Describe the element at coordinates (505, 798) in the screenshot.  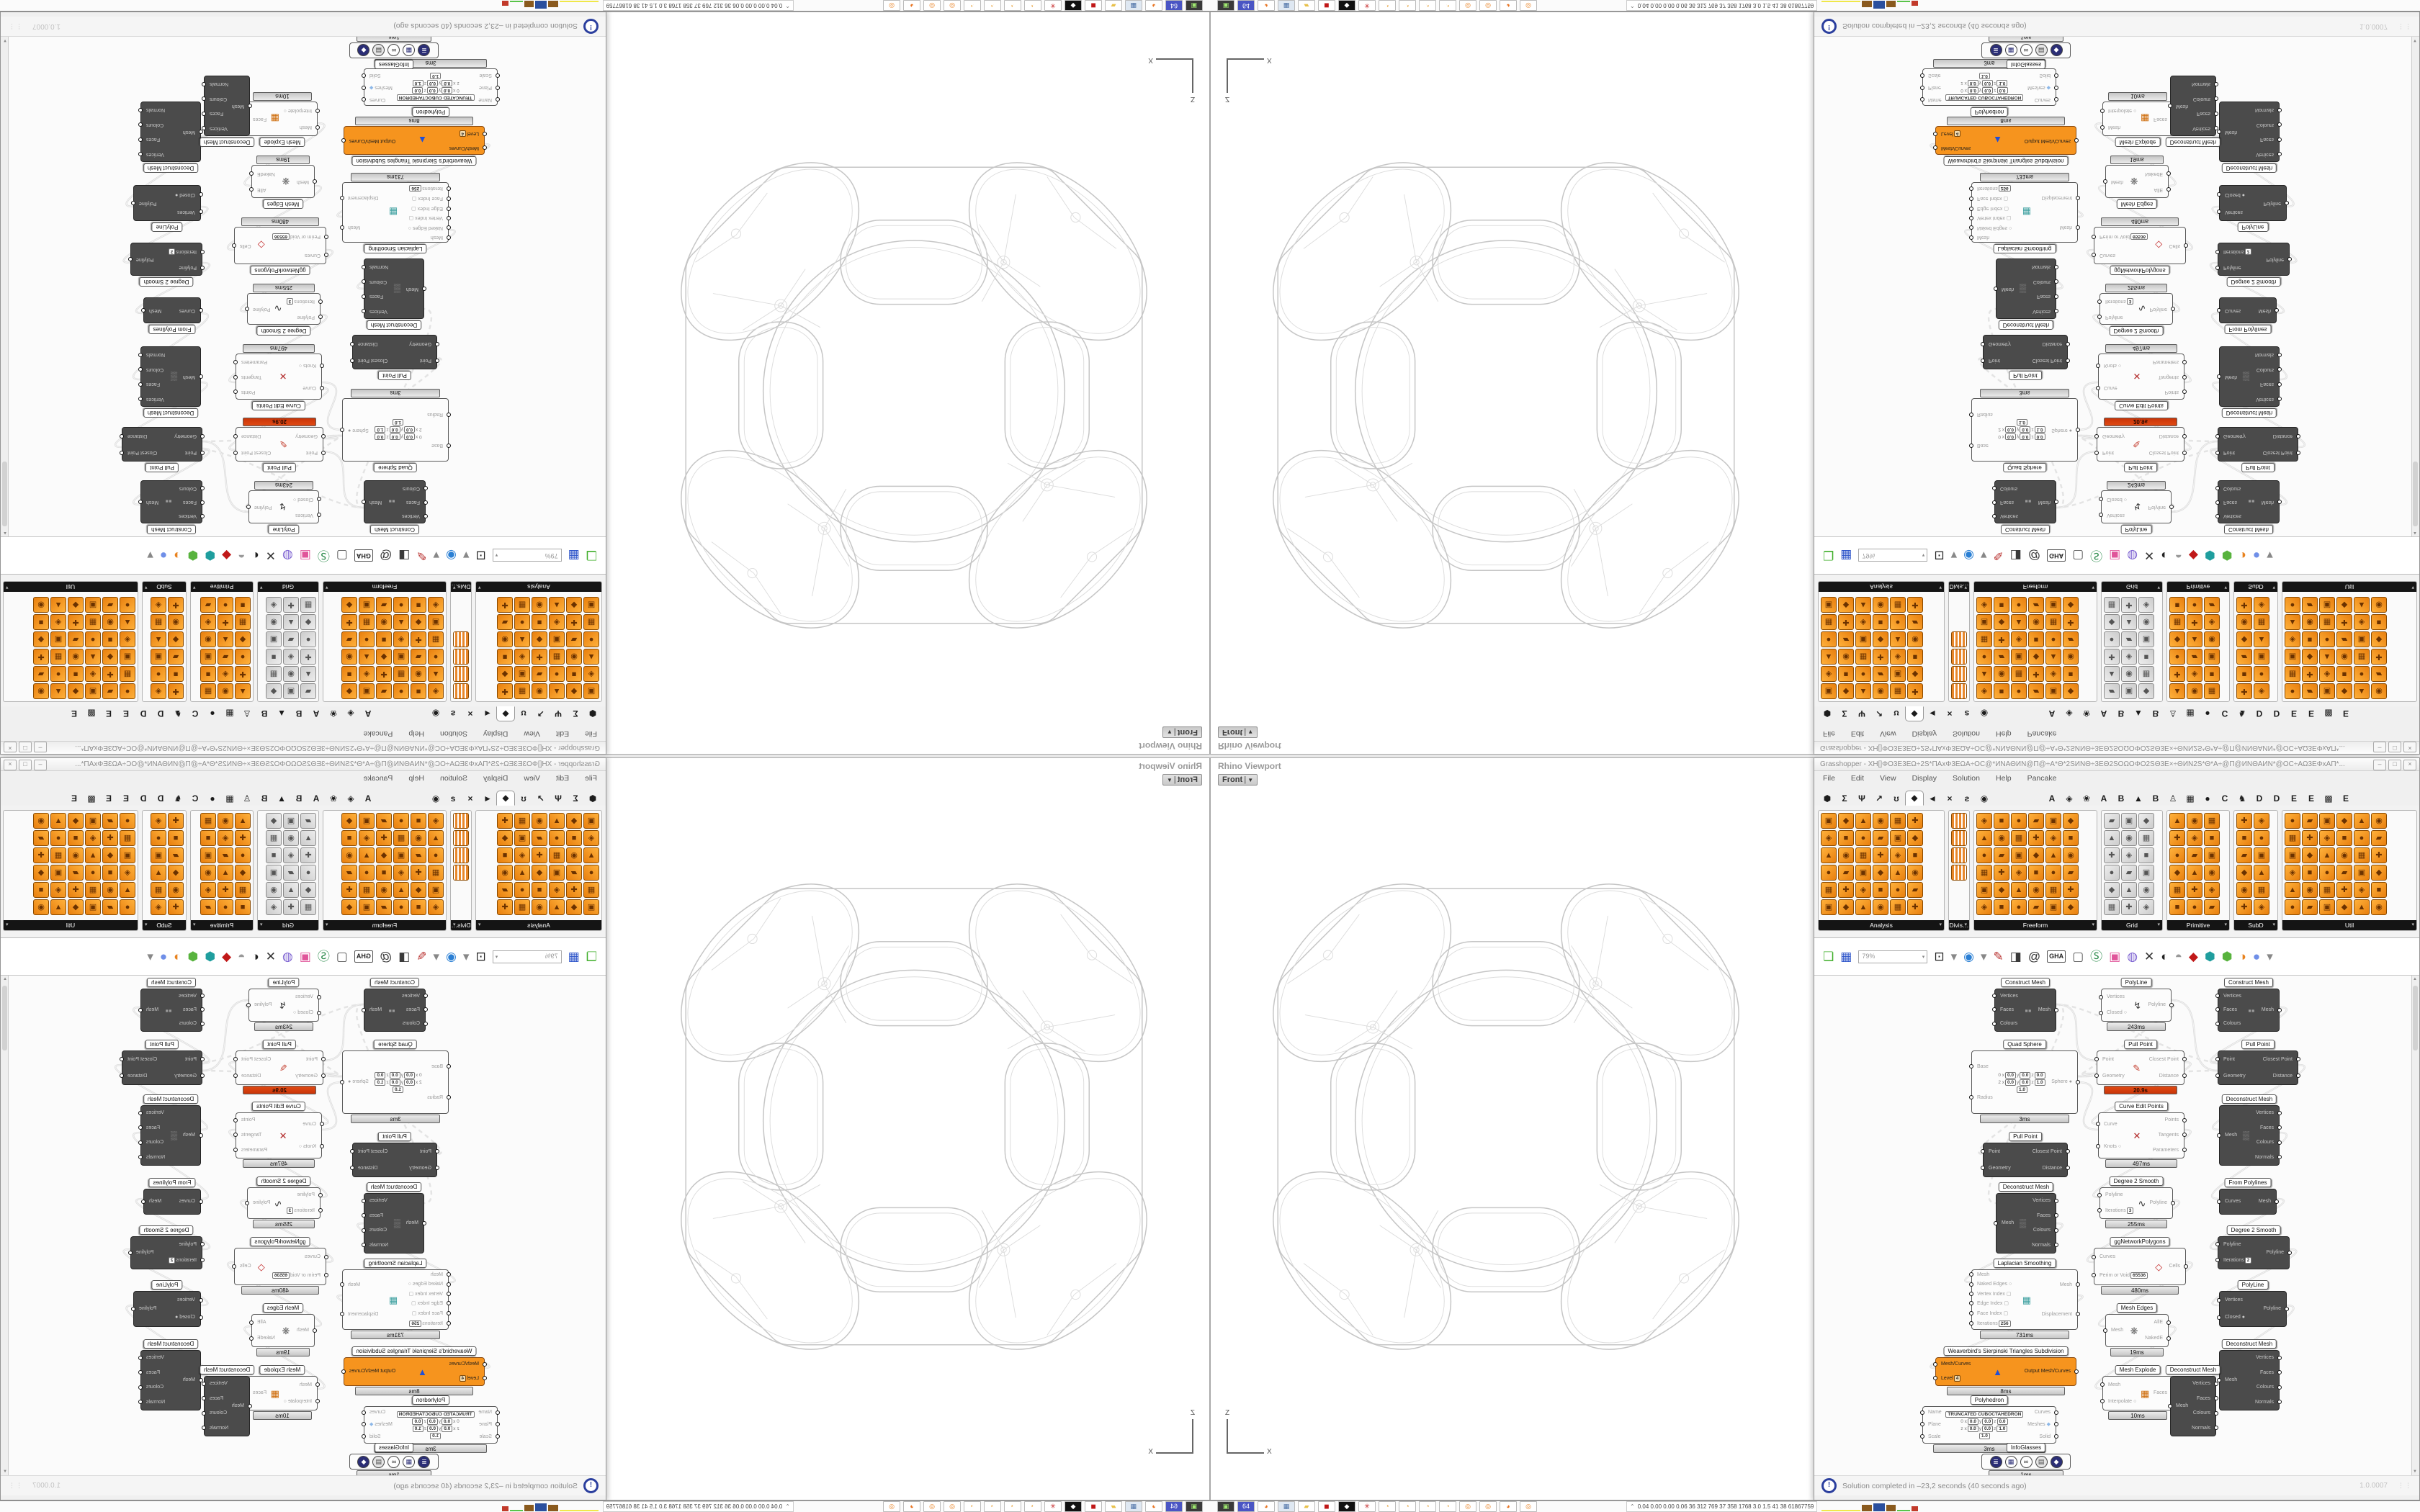
I see `category-tab-5: ◆` at that location.